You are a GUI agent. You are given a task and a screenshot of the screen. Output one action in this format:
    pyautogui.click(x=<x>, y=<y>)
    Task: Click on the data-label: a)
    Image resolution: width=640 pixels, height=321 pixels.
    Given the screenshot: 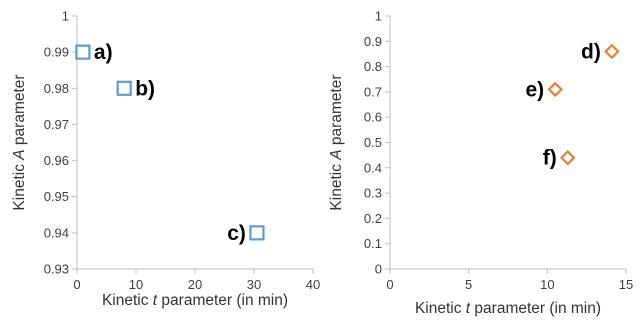 What is the action you would take?
    pyautogui.click(x=103, y=52)
    